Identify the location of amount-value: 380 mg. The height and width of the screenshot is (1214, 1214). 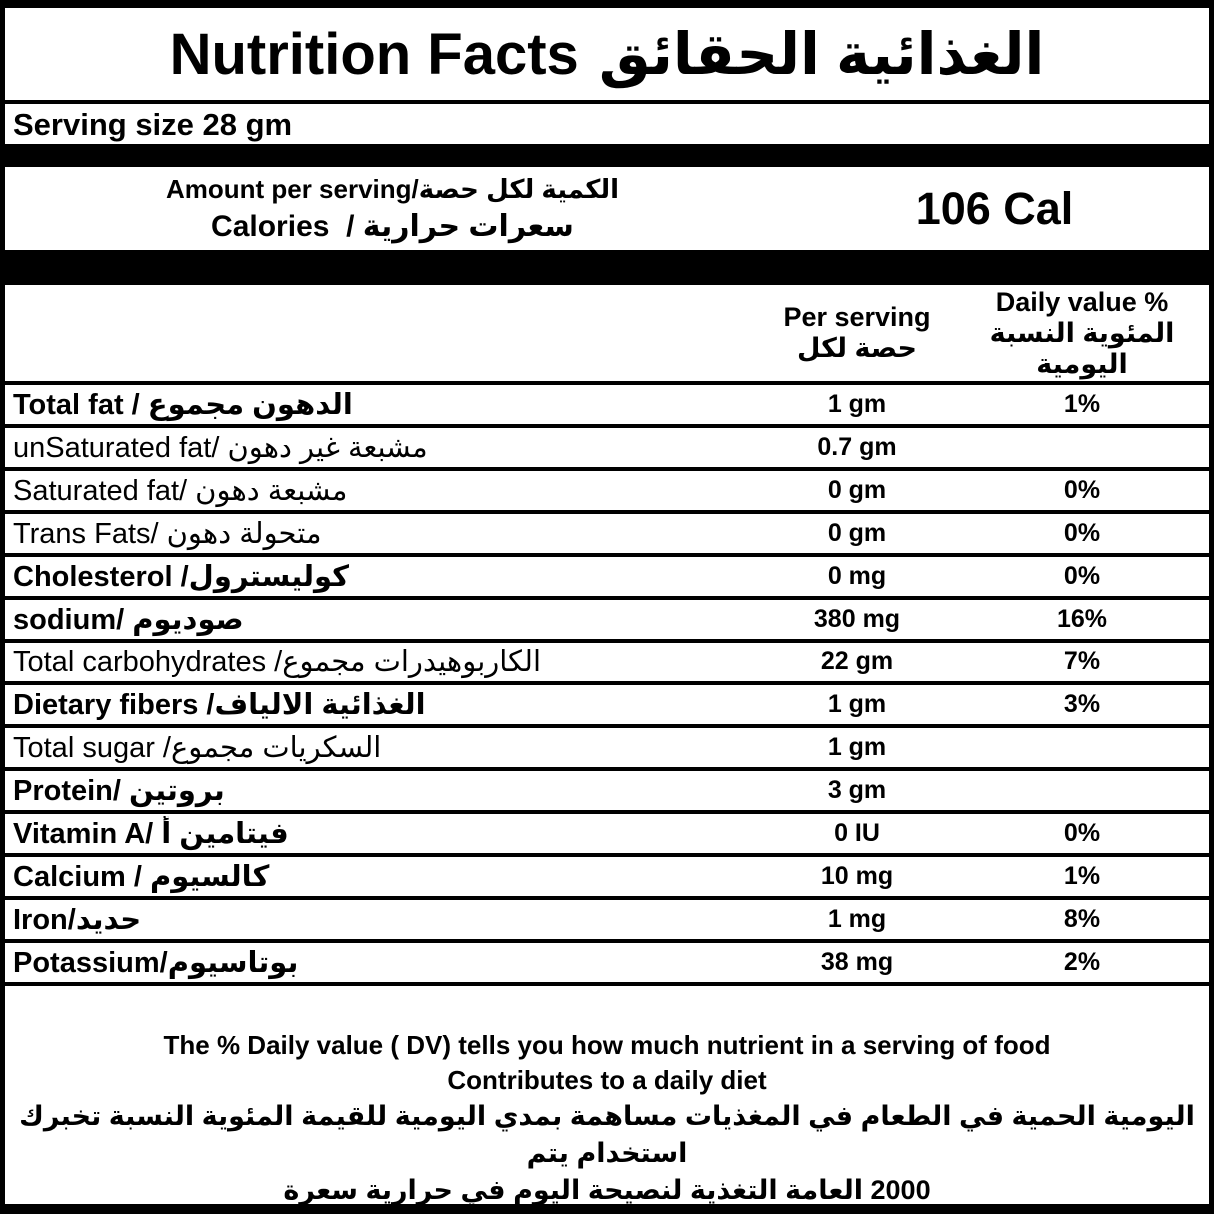
(857, 618).